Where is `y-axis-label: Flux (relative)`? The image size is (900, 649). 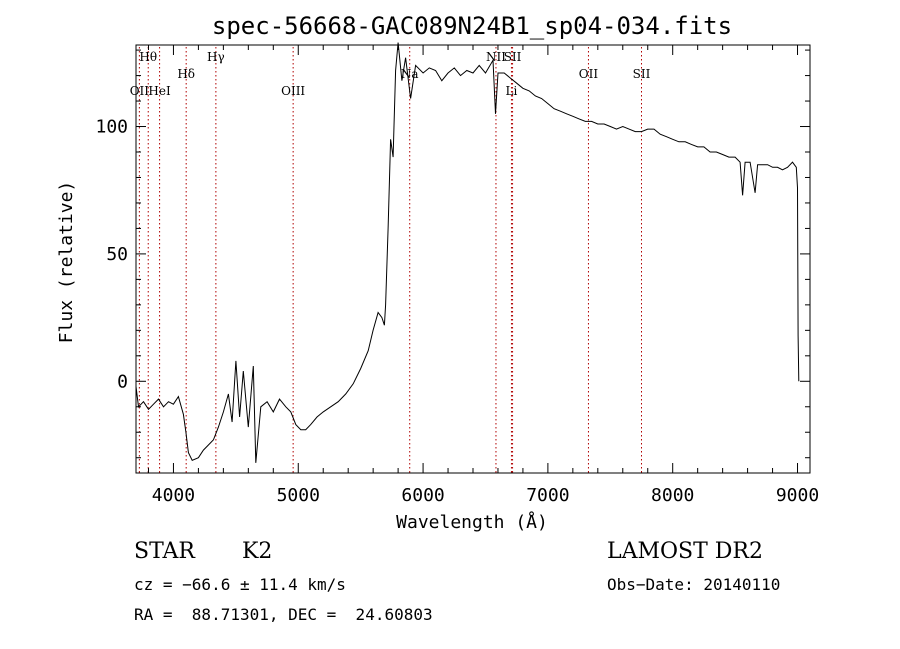 y-axis-label: Flux (relative) is located at coordinates (66, 262).